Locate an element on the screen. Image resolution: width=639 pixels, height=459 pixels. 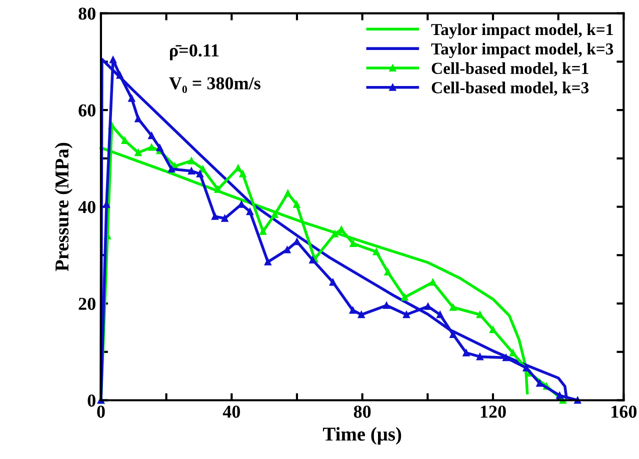
legend-label: Taylor impact model, k=1 is located at coordinates (522, 31).